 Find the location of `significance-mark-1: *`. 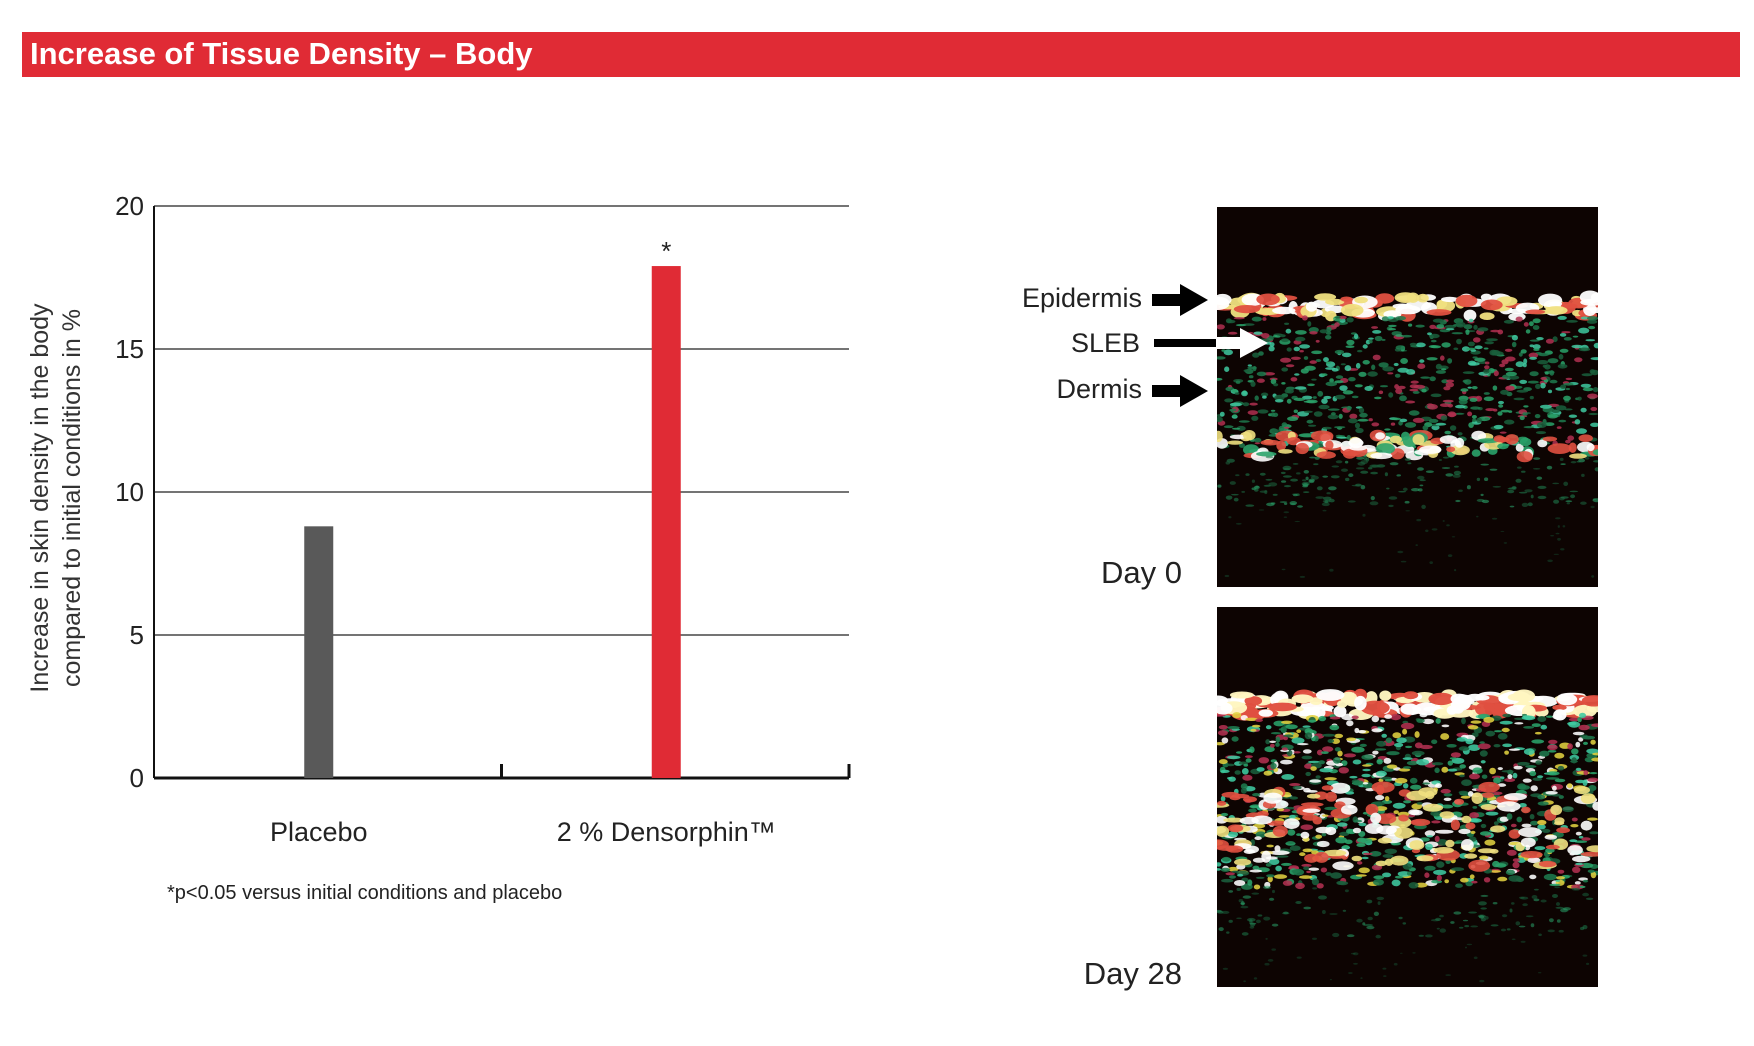

significance-mark-1: * is located at coordinates (666, 251).